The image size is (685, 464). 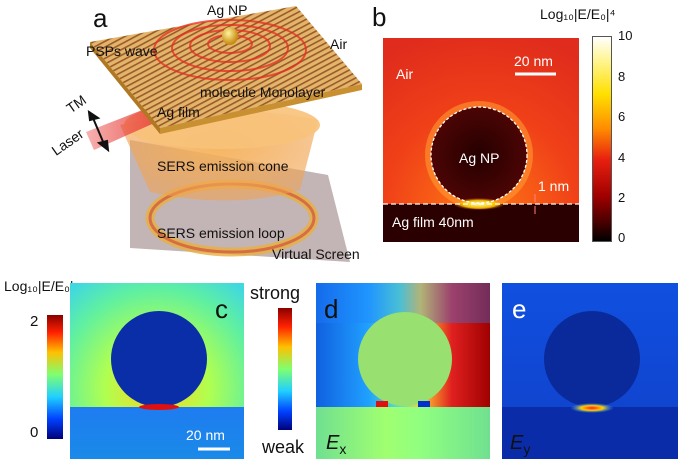 What do you see at coordinates (339, 44) in the screenshot?
I see `label-air: Air` at bounding box center [339, 44].